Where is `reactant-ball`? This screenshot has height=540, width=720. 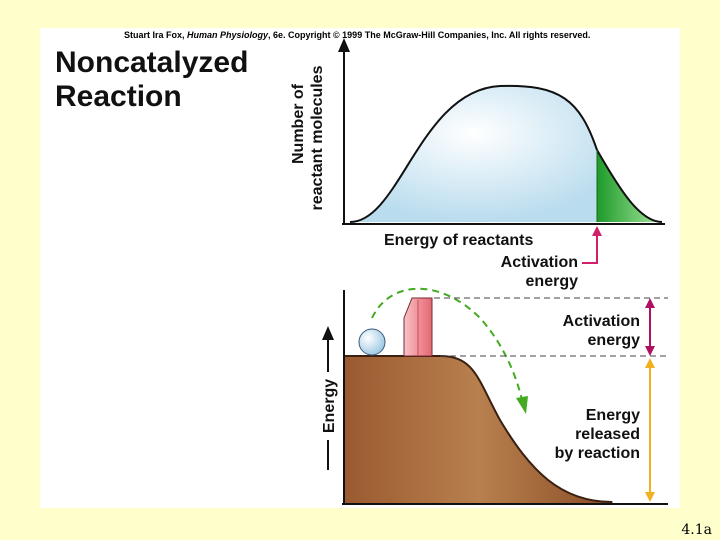
reactant-ball is located at coordinates (372, 342).